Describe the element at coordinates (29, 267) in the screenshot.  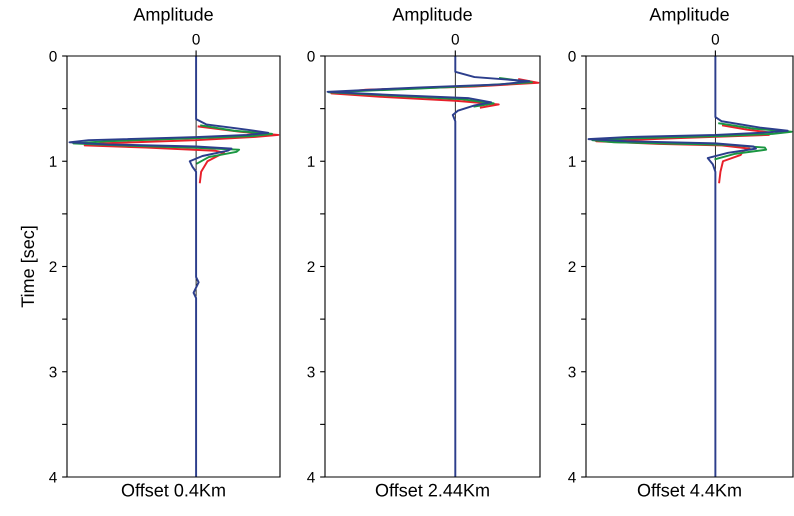
I see `y-axis-title: Time [sec]` at that location.